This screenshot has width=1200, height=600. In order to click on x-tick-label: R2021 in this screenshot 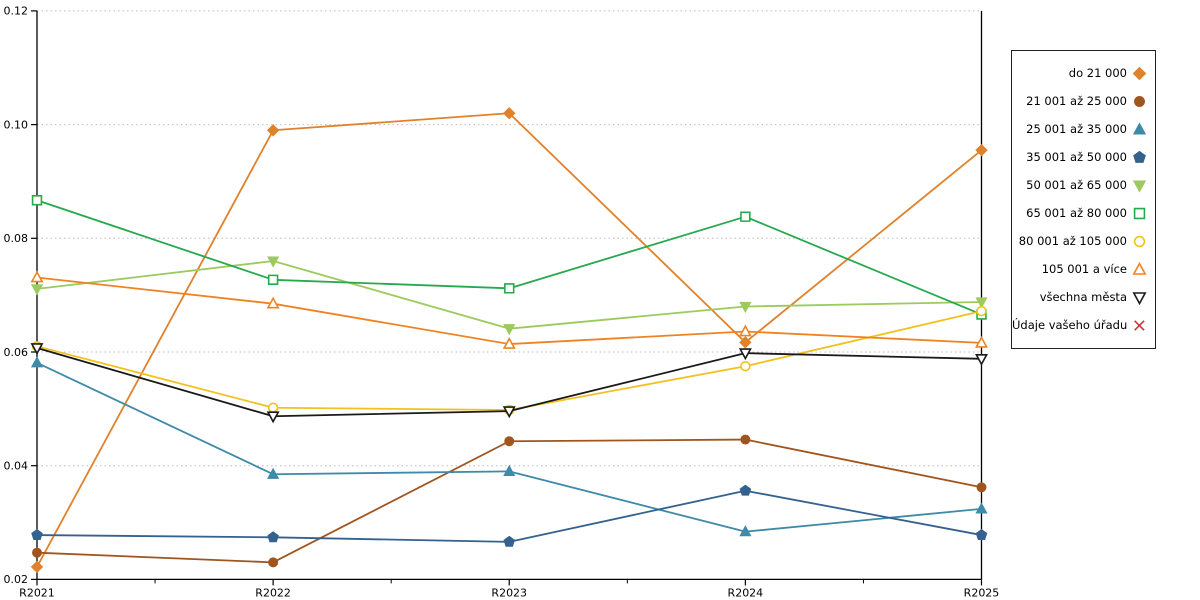, I will do `click(37, 592)`.